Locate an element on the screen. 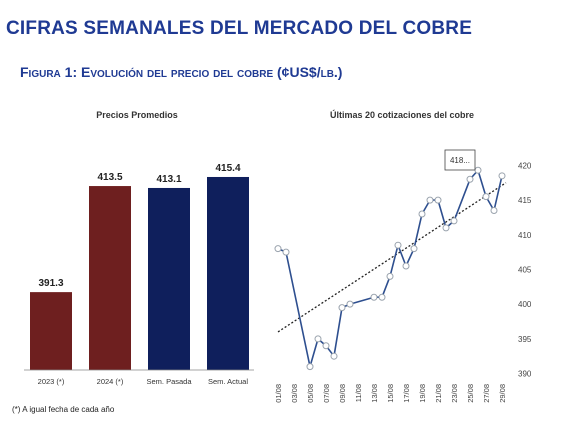  x-tick-label: 15/08 is located at coordinates (390, 393).